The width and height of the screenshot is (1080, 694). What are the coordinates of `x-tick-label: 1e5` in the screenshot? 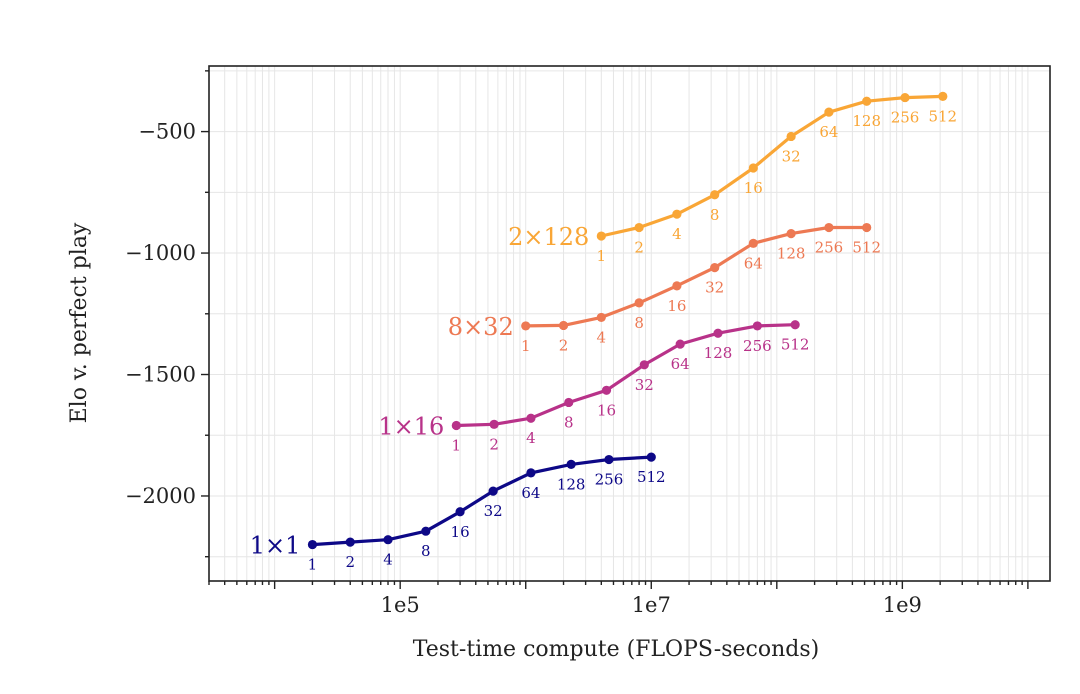 It's located at (400, 605).